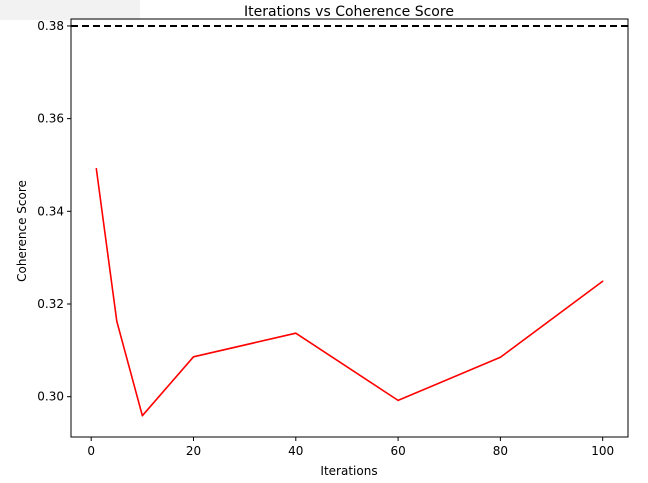 This screenshot has width=648, height=483. Describe the element at coordinates (50, 397) in the screenshot. I see `y-tick-label: 0.30` at that location.